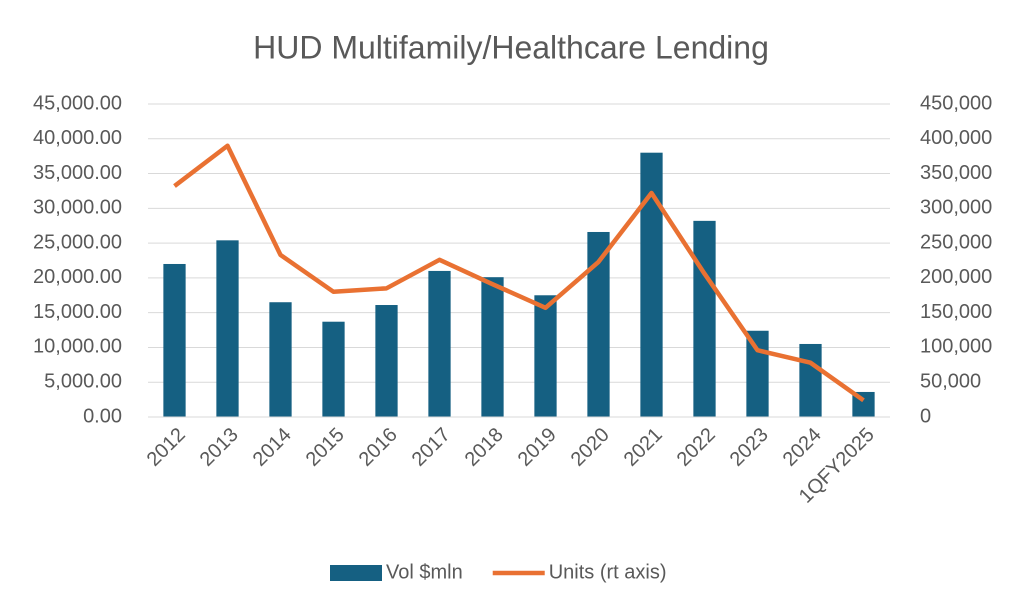 The height and width of the screenshot is (614, 1023). Describe the element at coordinates (219, 447) in the screenshot. I see `x-tick-label: 2013` at that location.